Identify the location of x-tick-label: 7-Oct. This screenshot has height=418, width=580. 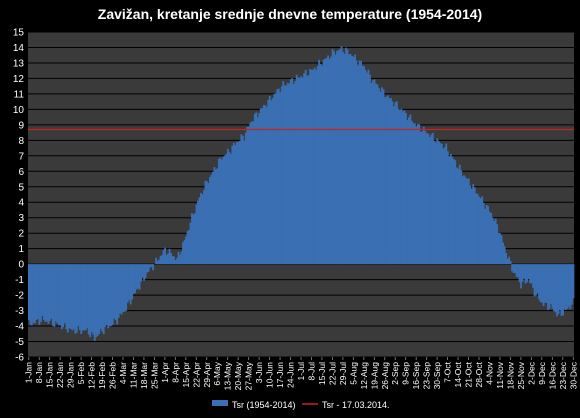
(448, 371).